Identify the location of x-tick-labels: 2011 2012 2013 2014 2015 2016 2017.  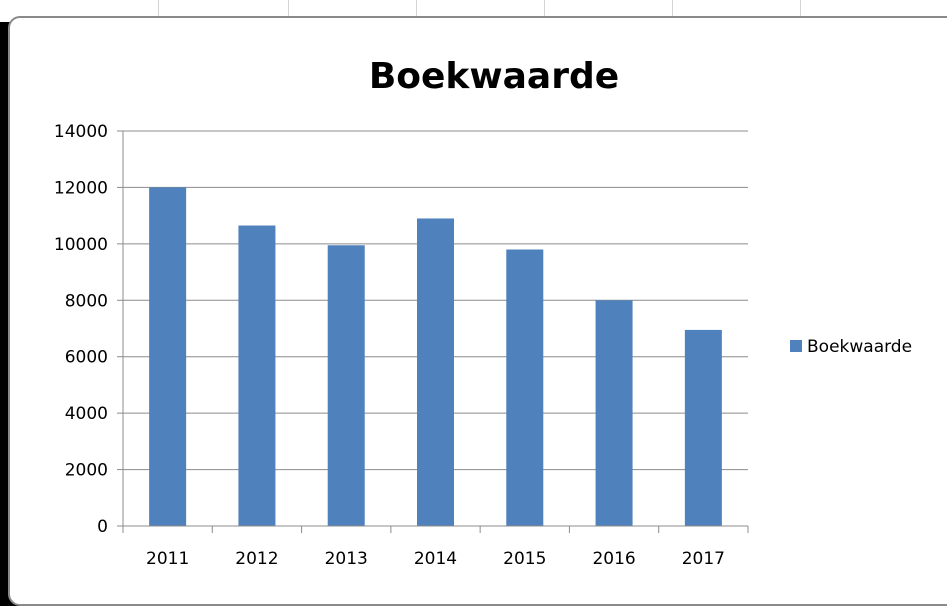
(435, 559).